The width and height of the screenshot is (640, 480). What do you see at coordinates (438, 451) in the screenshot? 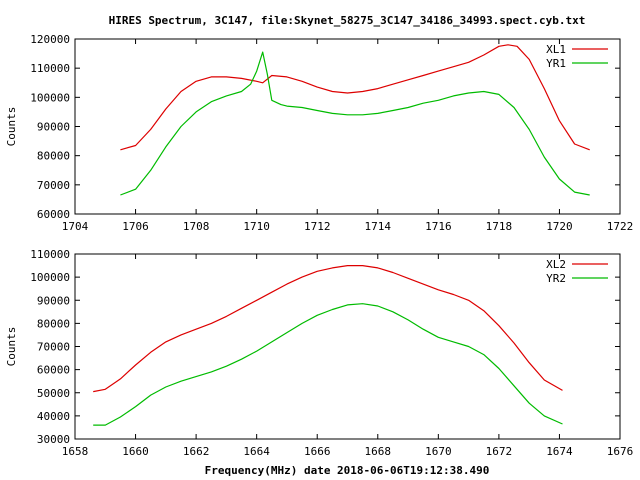
I see `x-tick-label: 1670` at bounding box center [438, 451].